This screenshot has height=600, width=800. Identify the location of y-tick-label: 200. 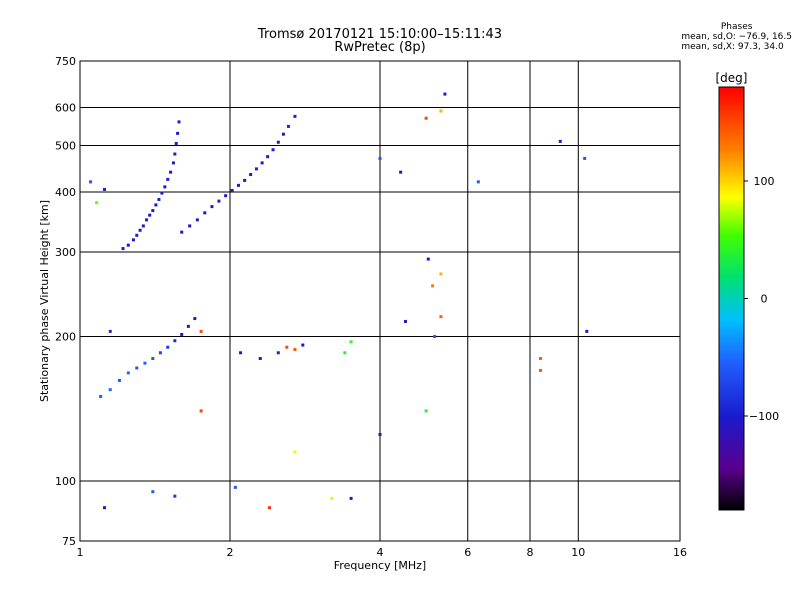
(65, 337).